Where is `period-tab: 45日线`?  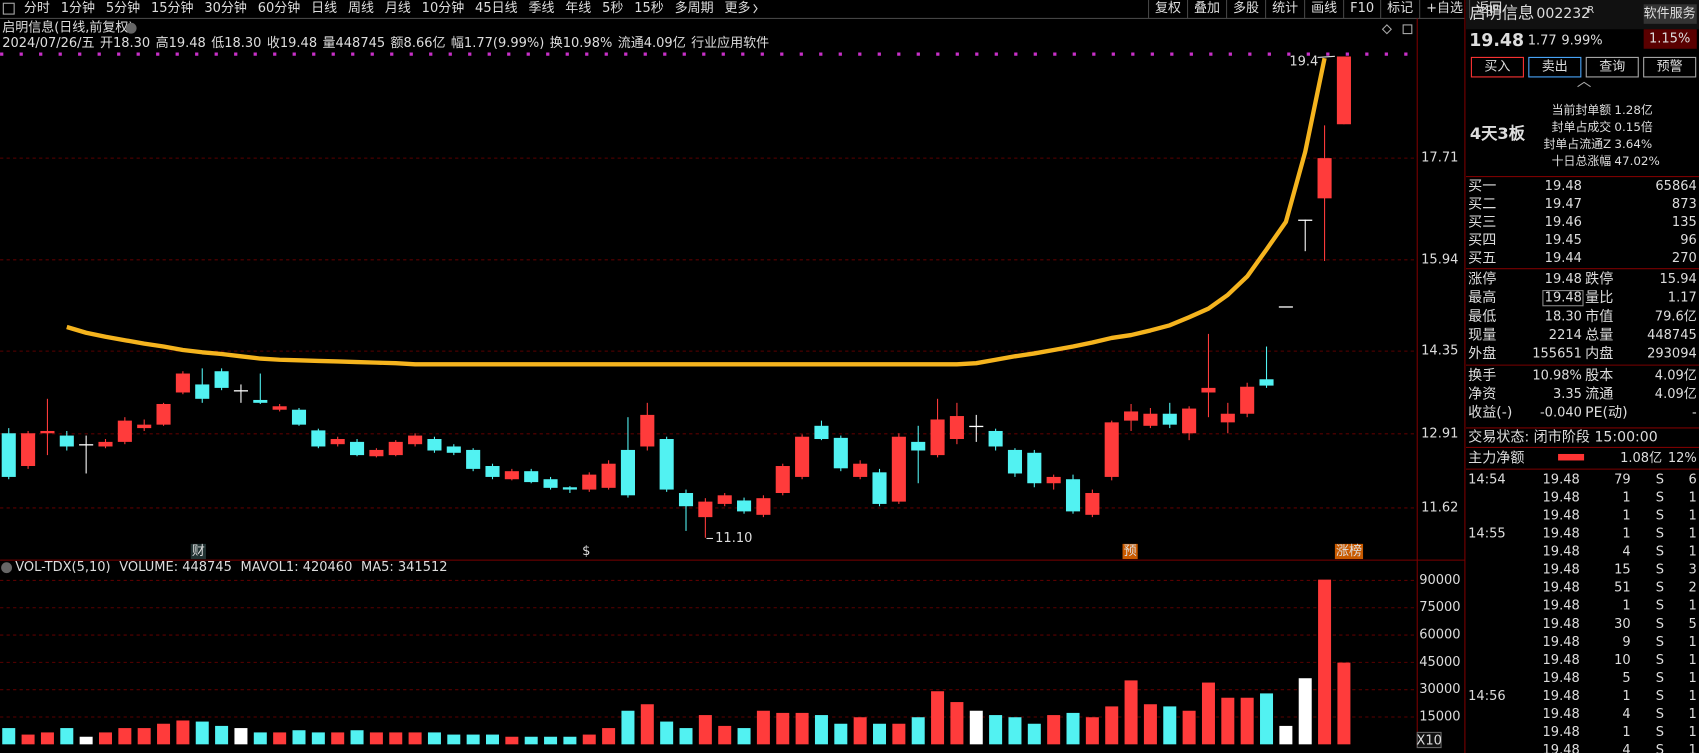
period-tab: 45日线 is located at coordinates (496, 8).